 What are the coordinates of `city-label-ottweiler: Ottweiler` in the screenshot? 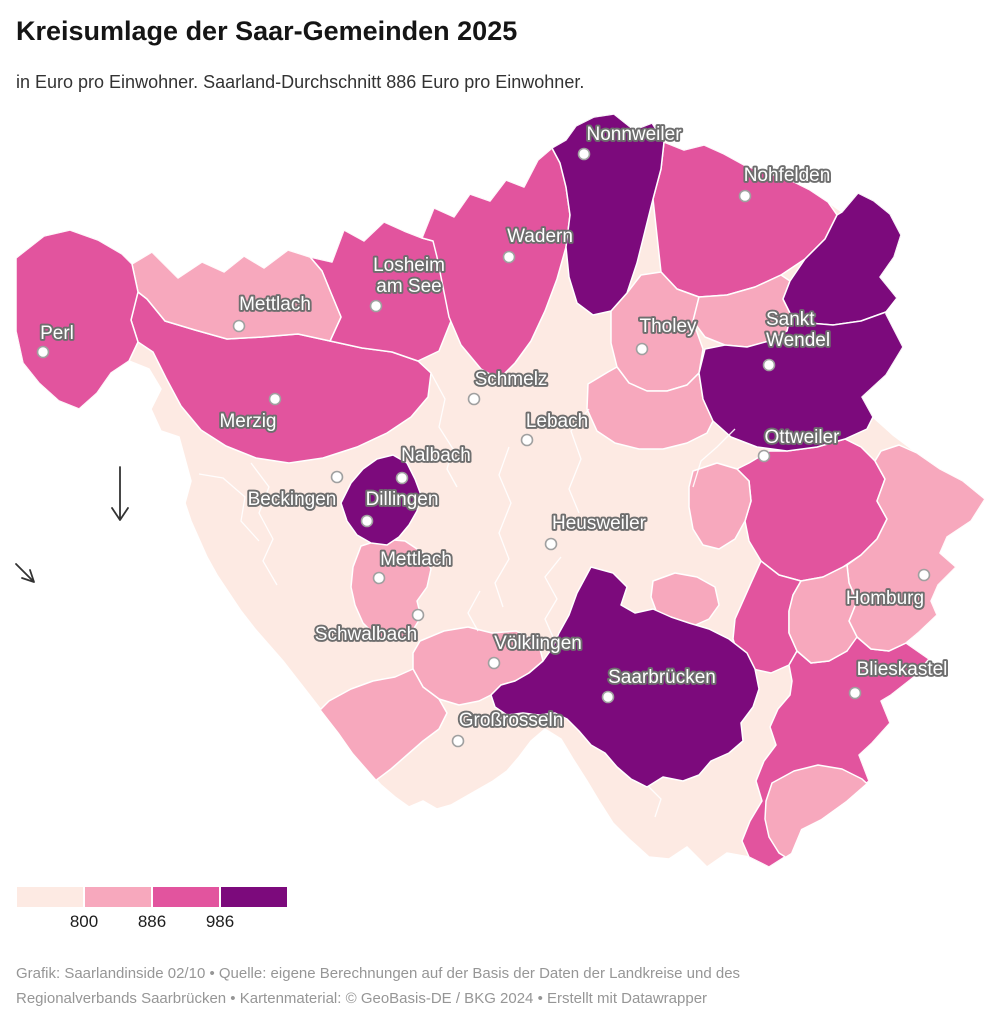 It's located at (803, 437).